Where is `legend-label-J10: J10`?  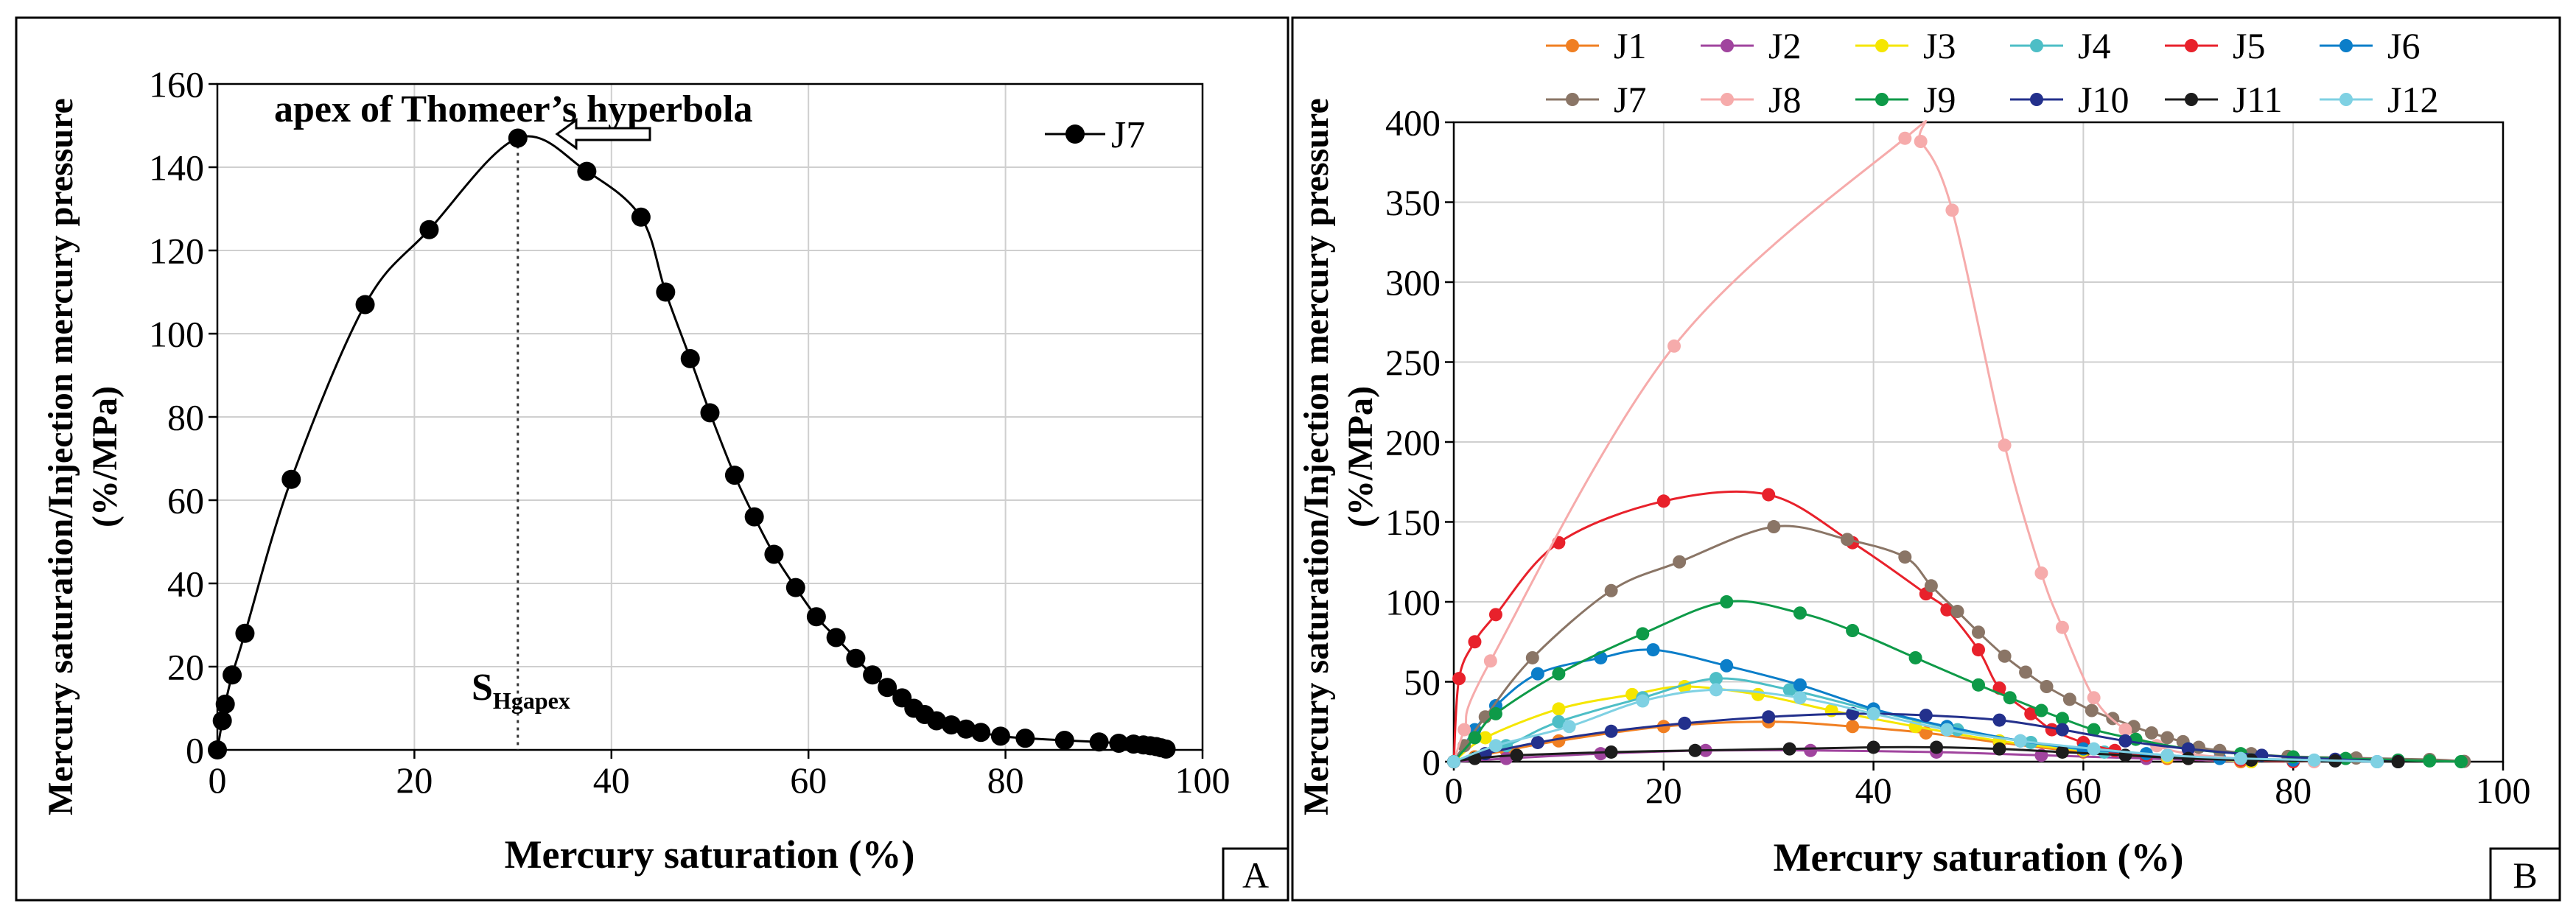 legend-label-J10: J10 is located at coordinates (2103, 99).